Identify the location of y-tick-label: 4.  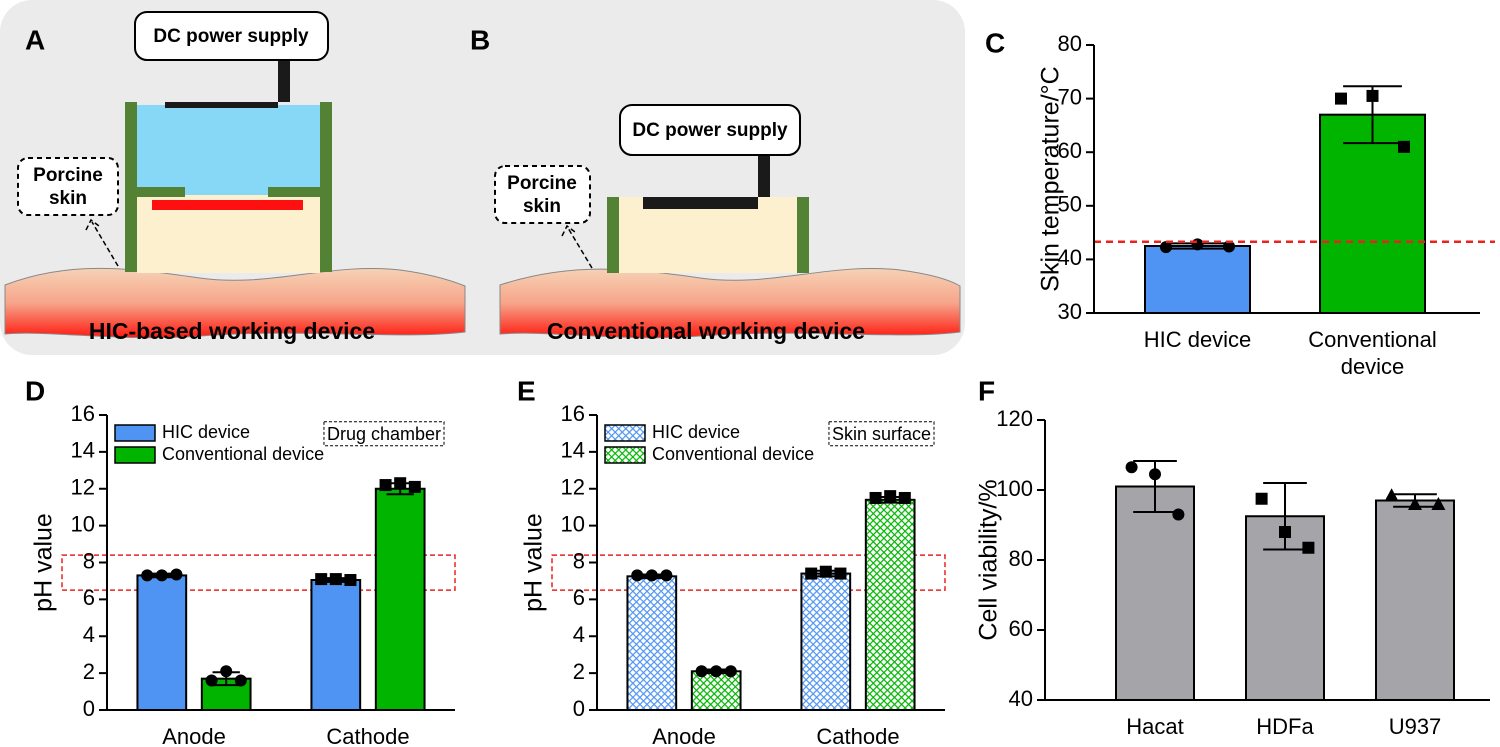
(89, 634).